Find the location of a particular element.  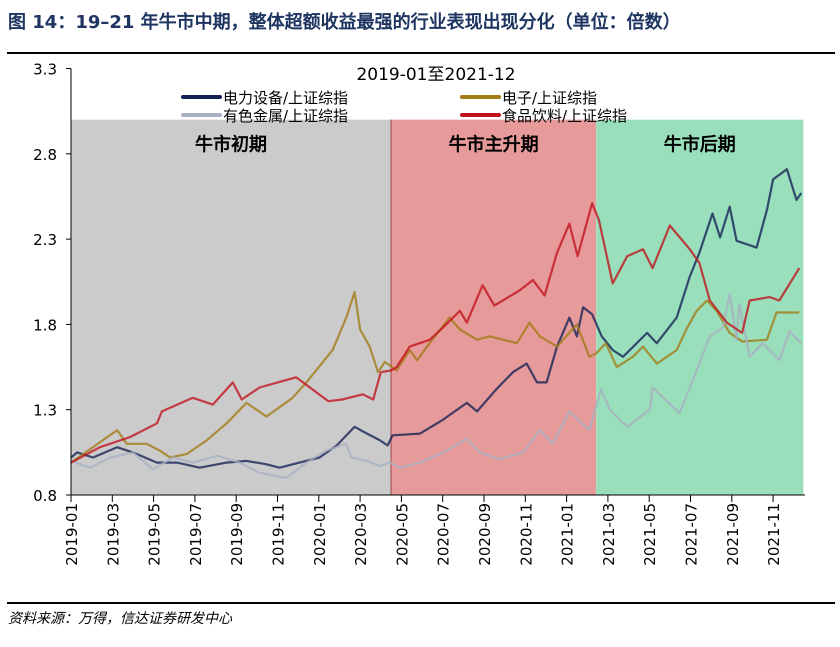

x-tick-label: 2020-07 is located at coordinates (444, 534).